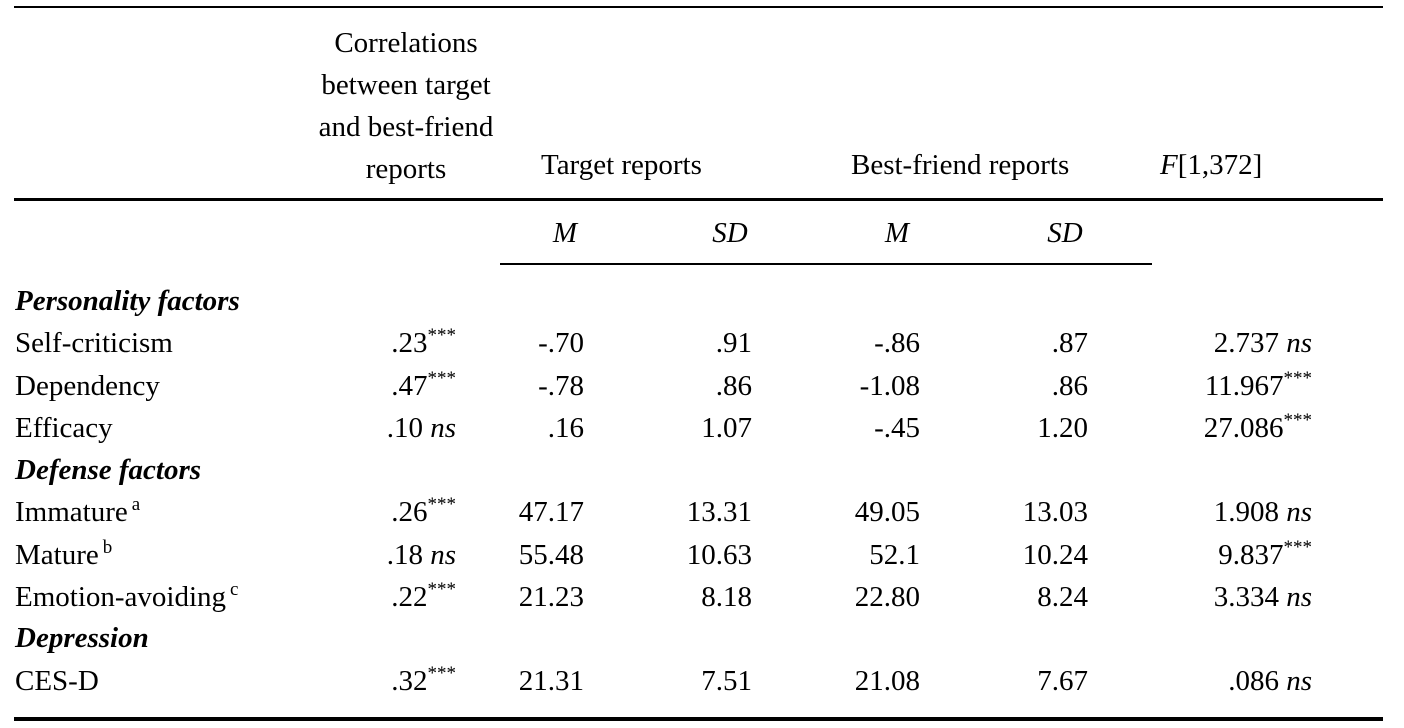  What do you see at coordinates (551, 555) in the screenshot?
I see `target-mean-cell: 55.48` at bounding box center [551, 555].